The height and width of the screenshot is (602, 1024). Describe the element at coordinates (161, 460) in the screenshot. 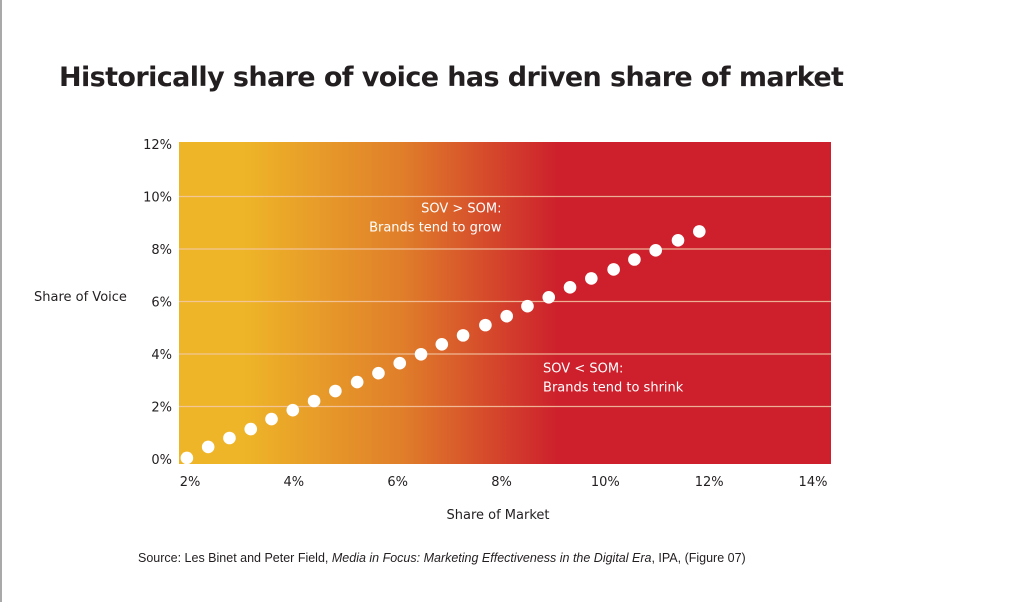

I see `y-tick-label: 0%` at that location.